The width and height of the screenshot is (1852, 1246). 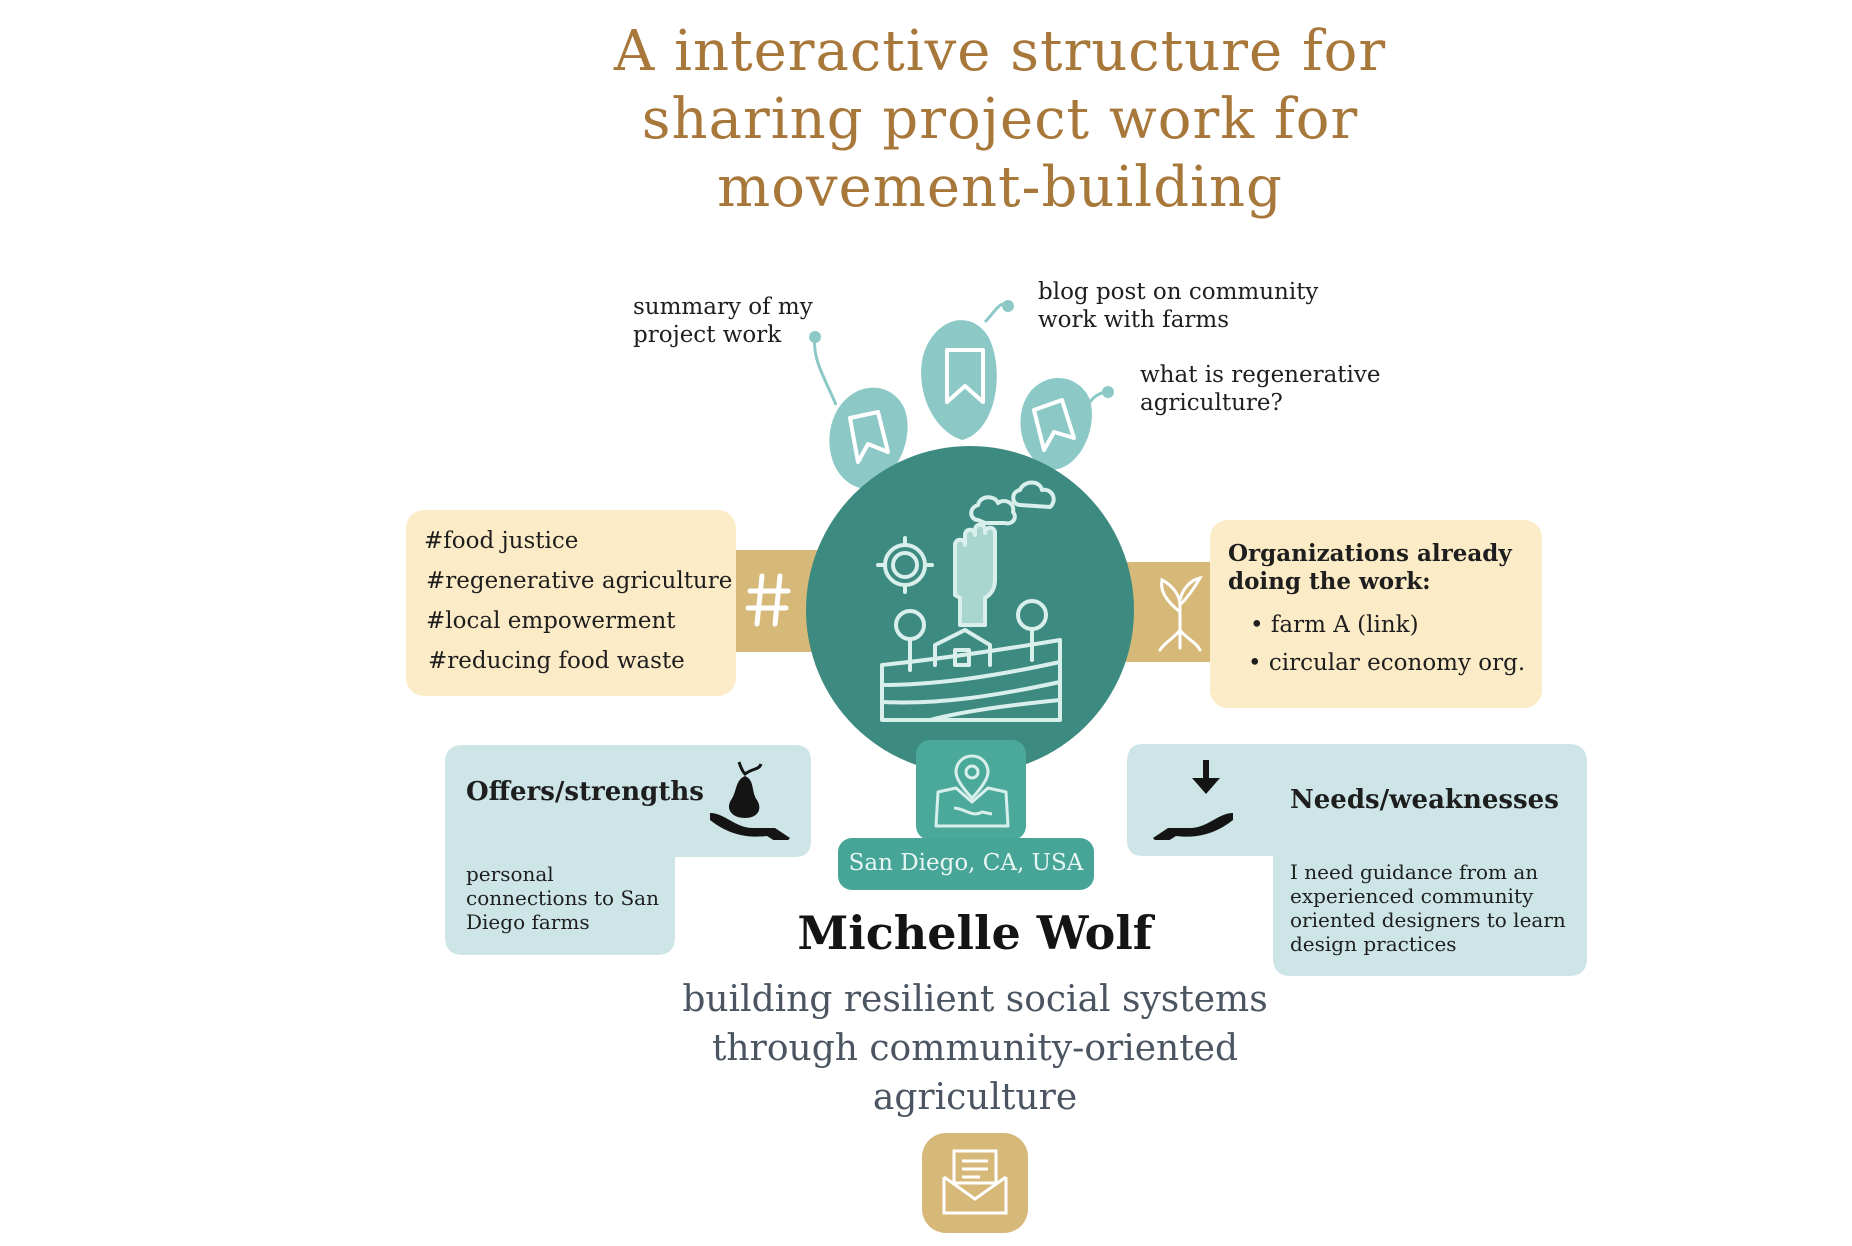 What do you see at coordinates (556, 661) in the screenshot?
I see `hashtag-item: #reducing food waste` at bounding box center [556, 661].